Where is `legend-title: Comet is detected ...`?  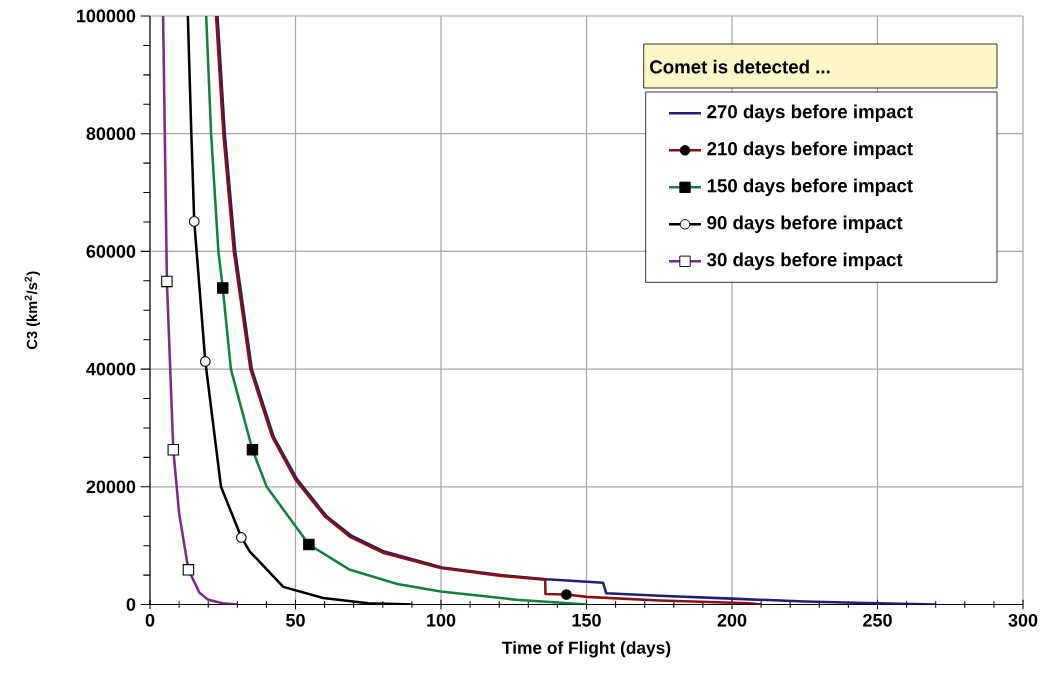
legend-title: Comet is detected ... is located at coordinates (740, 66).